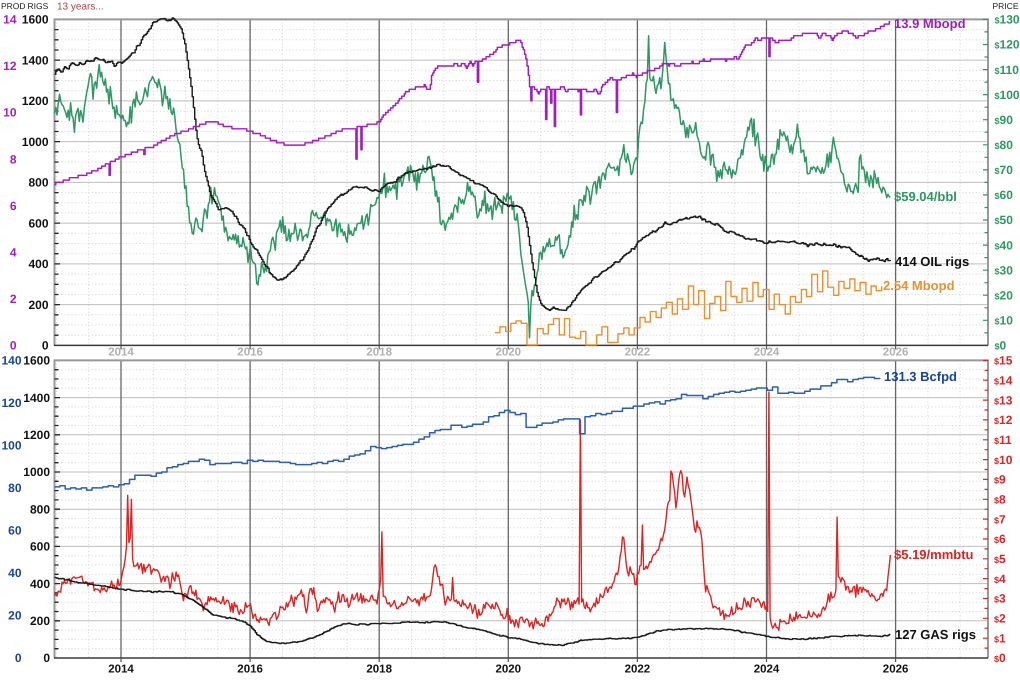  Describe the element at coordinates (13, 206) in the screenshot. I see `svg-text: 6` at that location.